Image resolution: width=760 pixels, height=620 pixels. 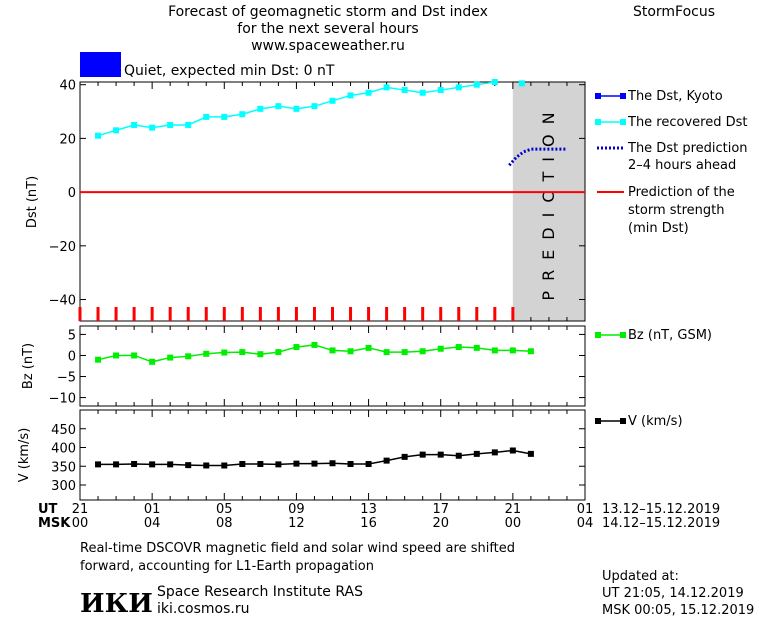 What do you see at coordinates (67, 139) in the screenshot?
I see `y-tick-label: 20` at bounding box center [67, 139].